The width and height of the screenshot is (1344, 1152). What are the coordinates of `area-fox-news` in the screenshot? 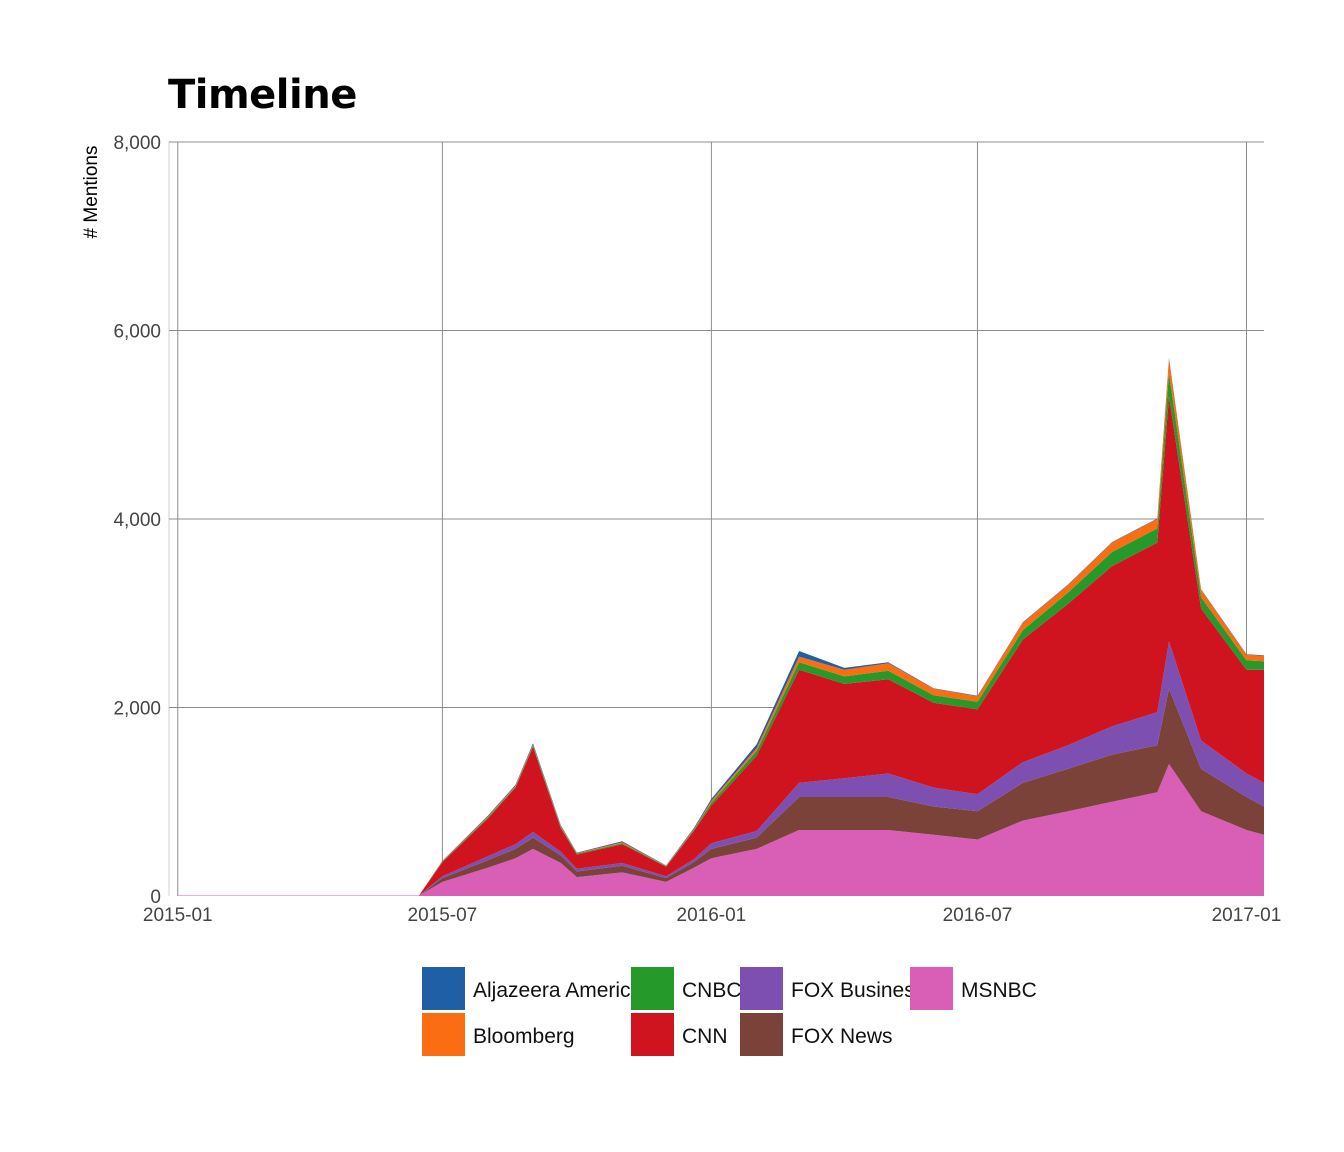 It's located at (720, 792).